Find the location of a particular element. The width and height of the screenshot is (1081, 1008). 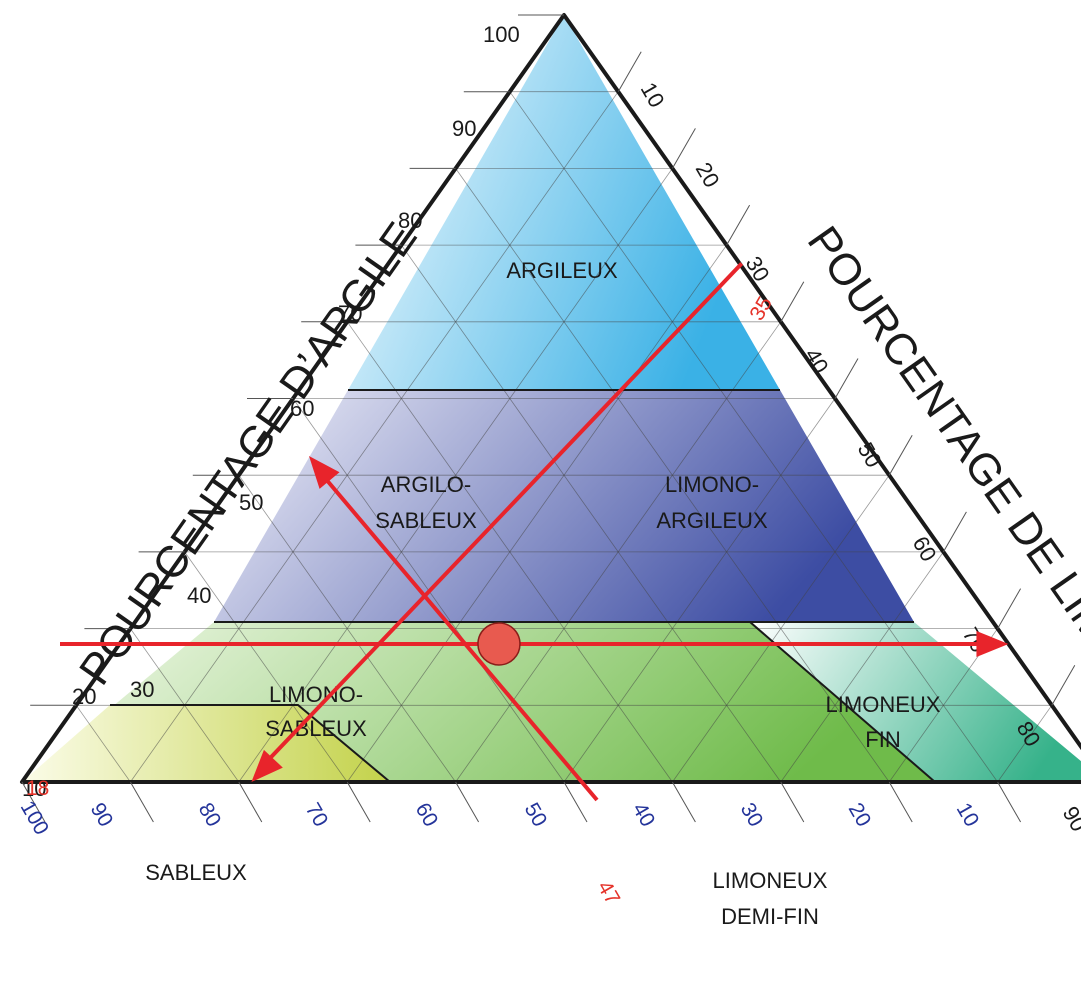

clay-tick-60: 60 is located at coordinates (302, 408).